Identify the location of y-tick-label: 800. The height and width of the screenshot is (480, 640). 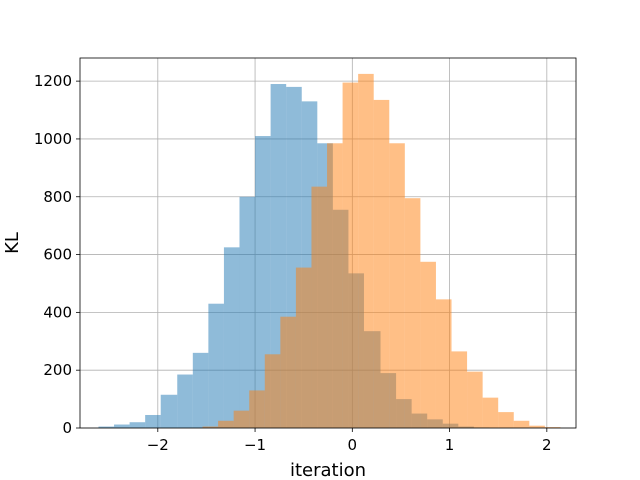
(57, 197).